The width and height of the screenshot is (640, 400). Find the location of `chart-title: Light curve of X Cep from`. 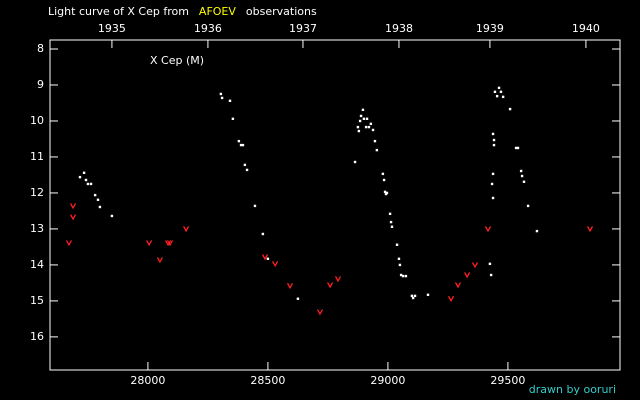

chart-title: Light curve of X Cep from is located at coordinates (118, 11).